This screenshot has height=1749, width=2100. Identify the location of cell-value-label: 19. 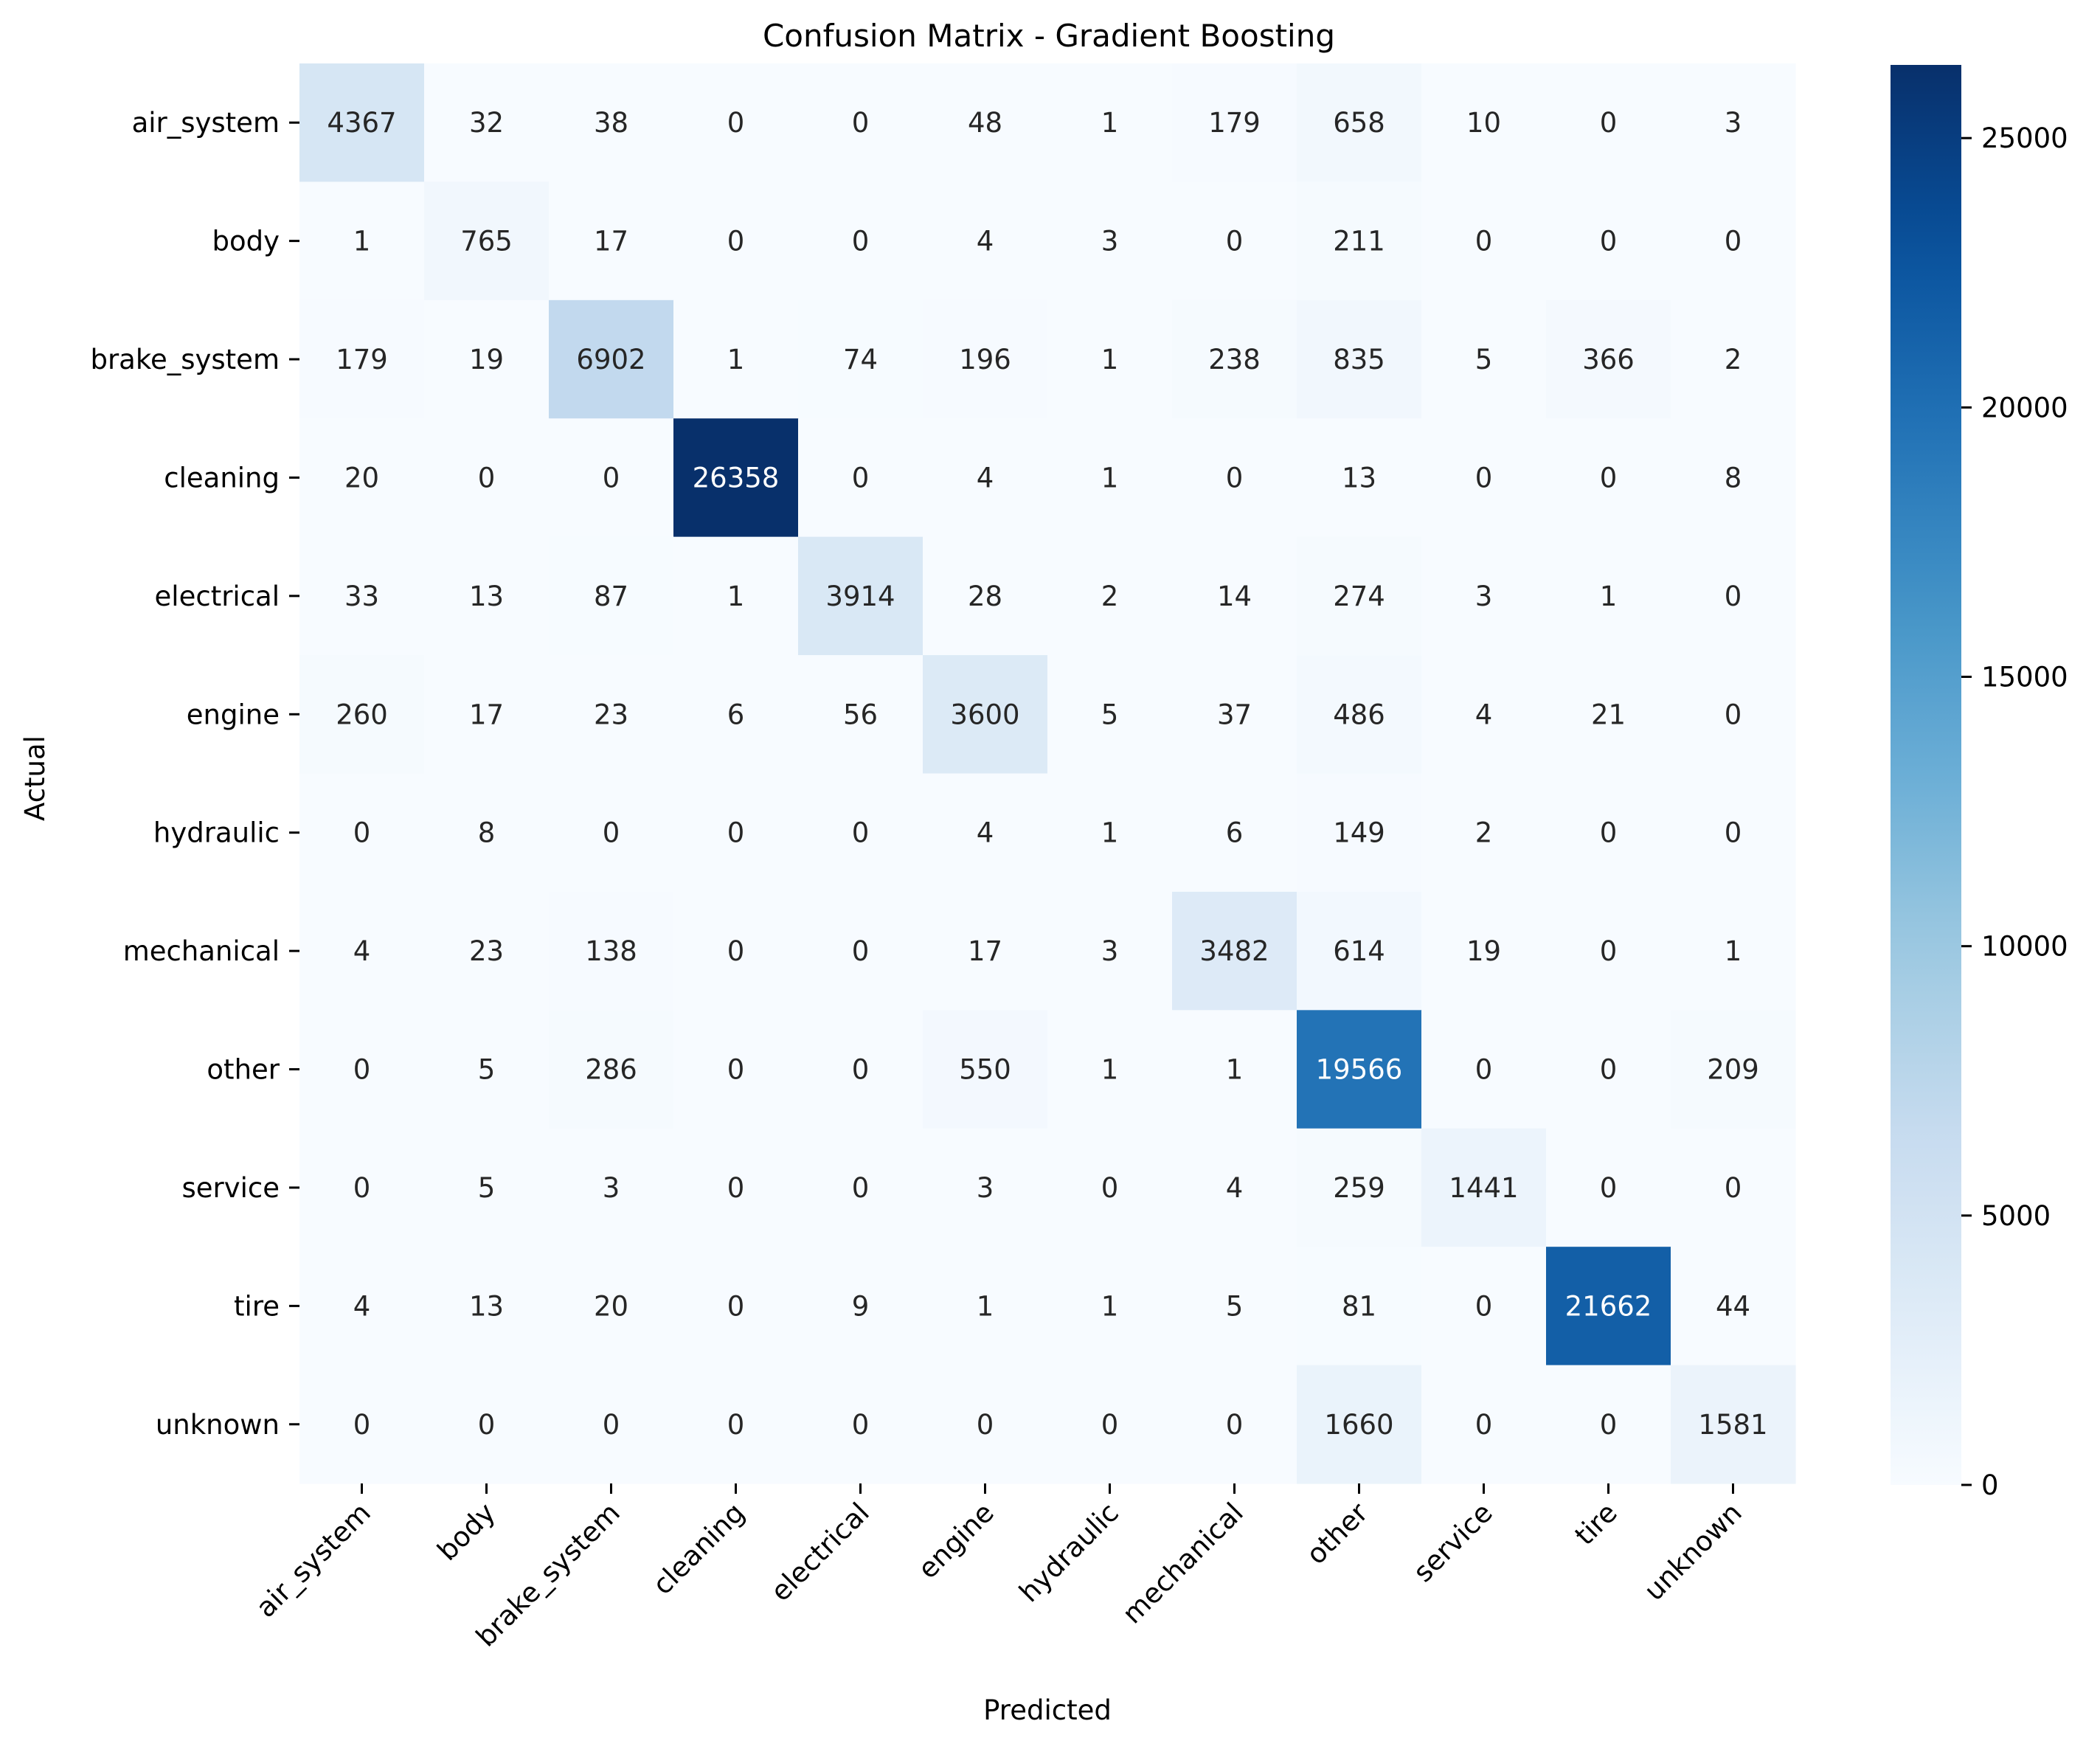
(1483, 951).